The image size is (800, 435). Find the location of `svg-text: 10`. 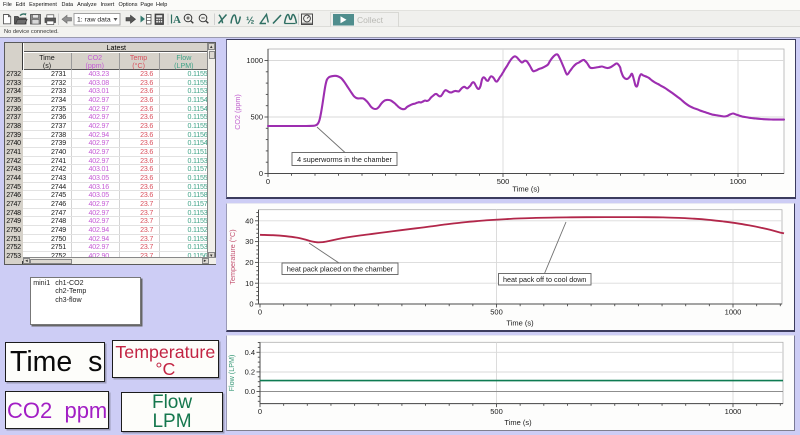

svg-text: 10 is located at coordinates (249, 283).